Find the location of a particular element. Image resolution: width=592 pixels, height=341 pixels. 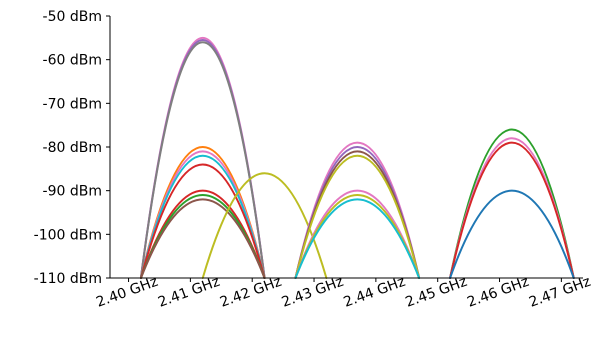

y-tick-label: -80 dBm is located at coordinates (72, 148).